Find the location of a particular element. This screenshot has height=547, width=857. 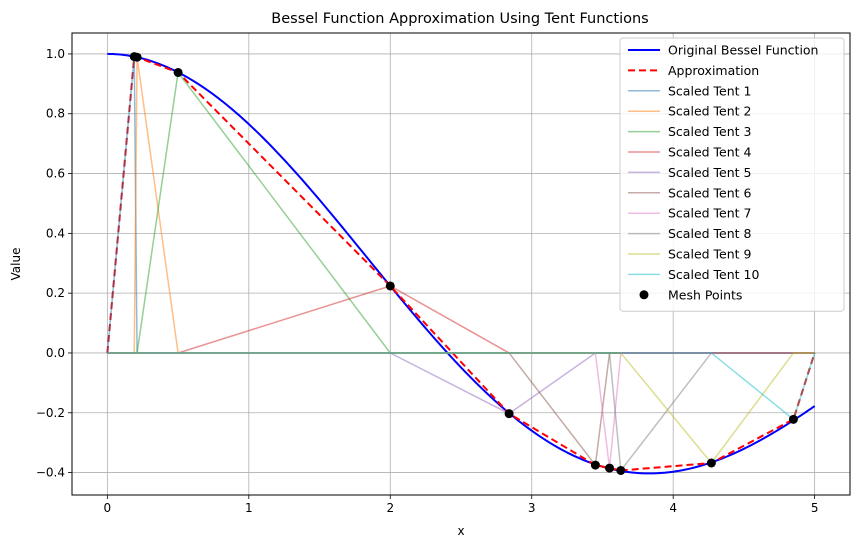

legend-marker is located at coordinates (644, 295).